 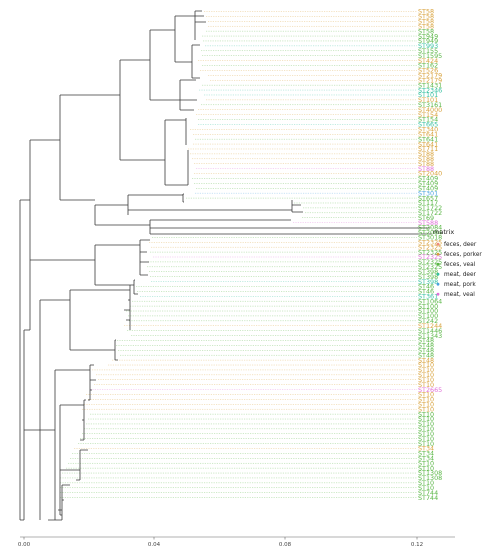 What do you see at coordinates (428, 66) in the screenshot?
I see `tip-label: ST162` at bounding box center [428, 66].